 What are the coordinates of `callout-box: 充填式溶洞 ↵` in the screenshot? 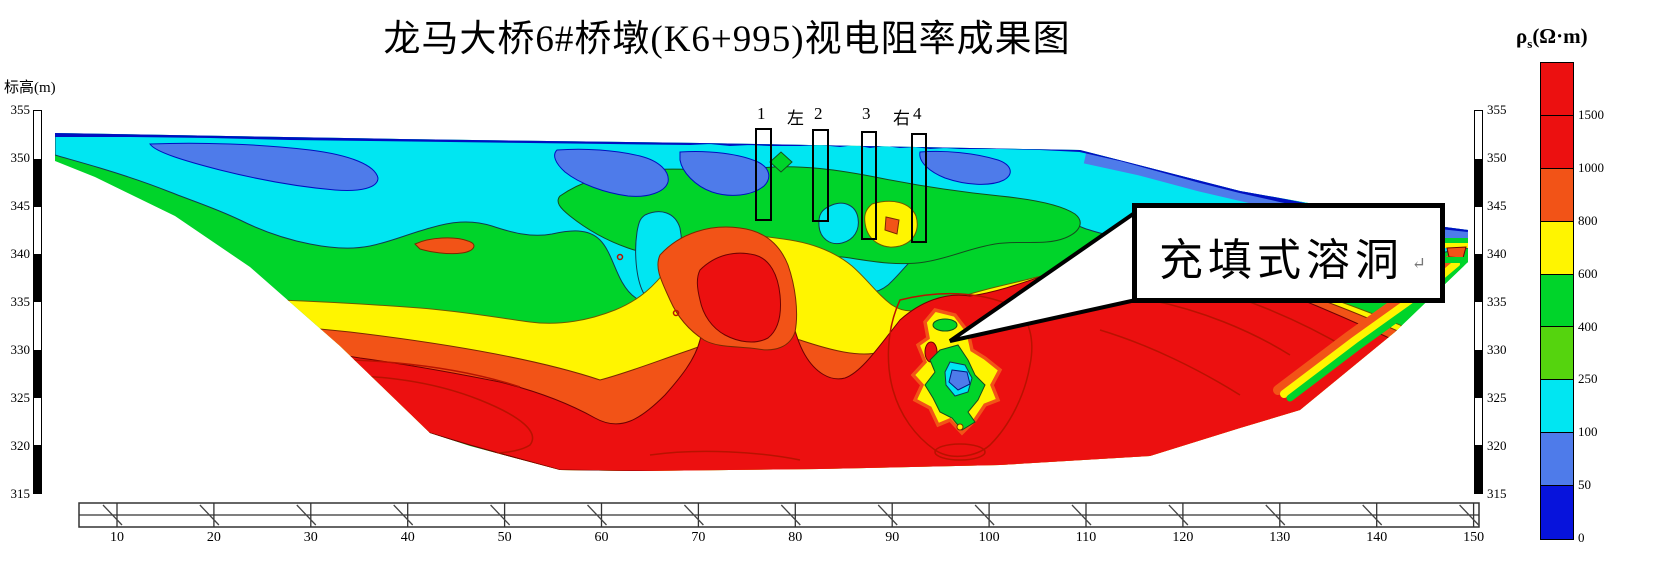 It's located at (1288, 253).